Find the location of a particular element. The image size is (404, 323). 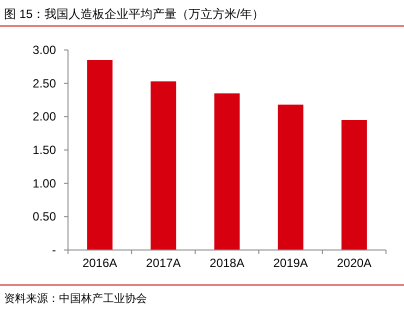

title: 图 15：我国人造板企业平均产量（万立方米/年） is located at coordinates (134, 14).